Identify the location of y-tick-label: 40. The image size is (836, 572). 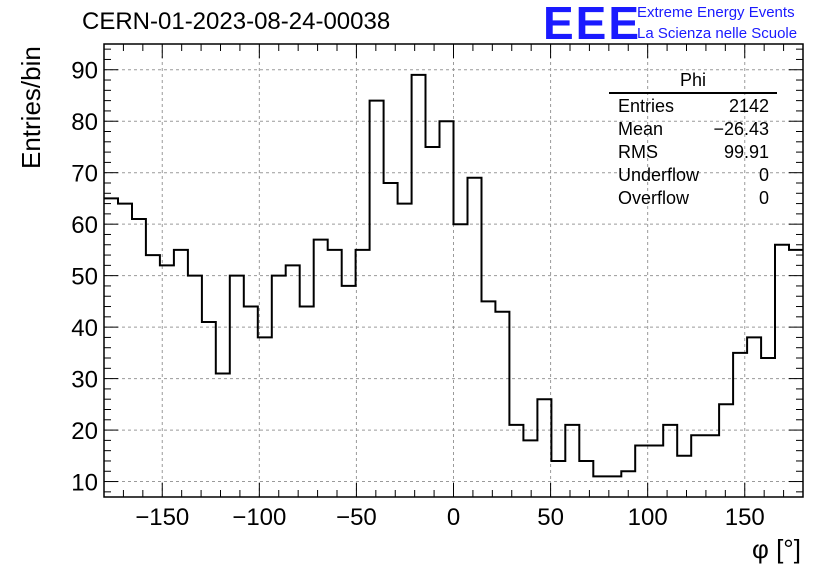
(84, 328).